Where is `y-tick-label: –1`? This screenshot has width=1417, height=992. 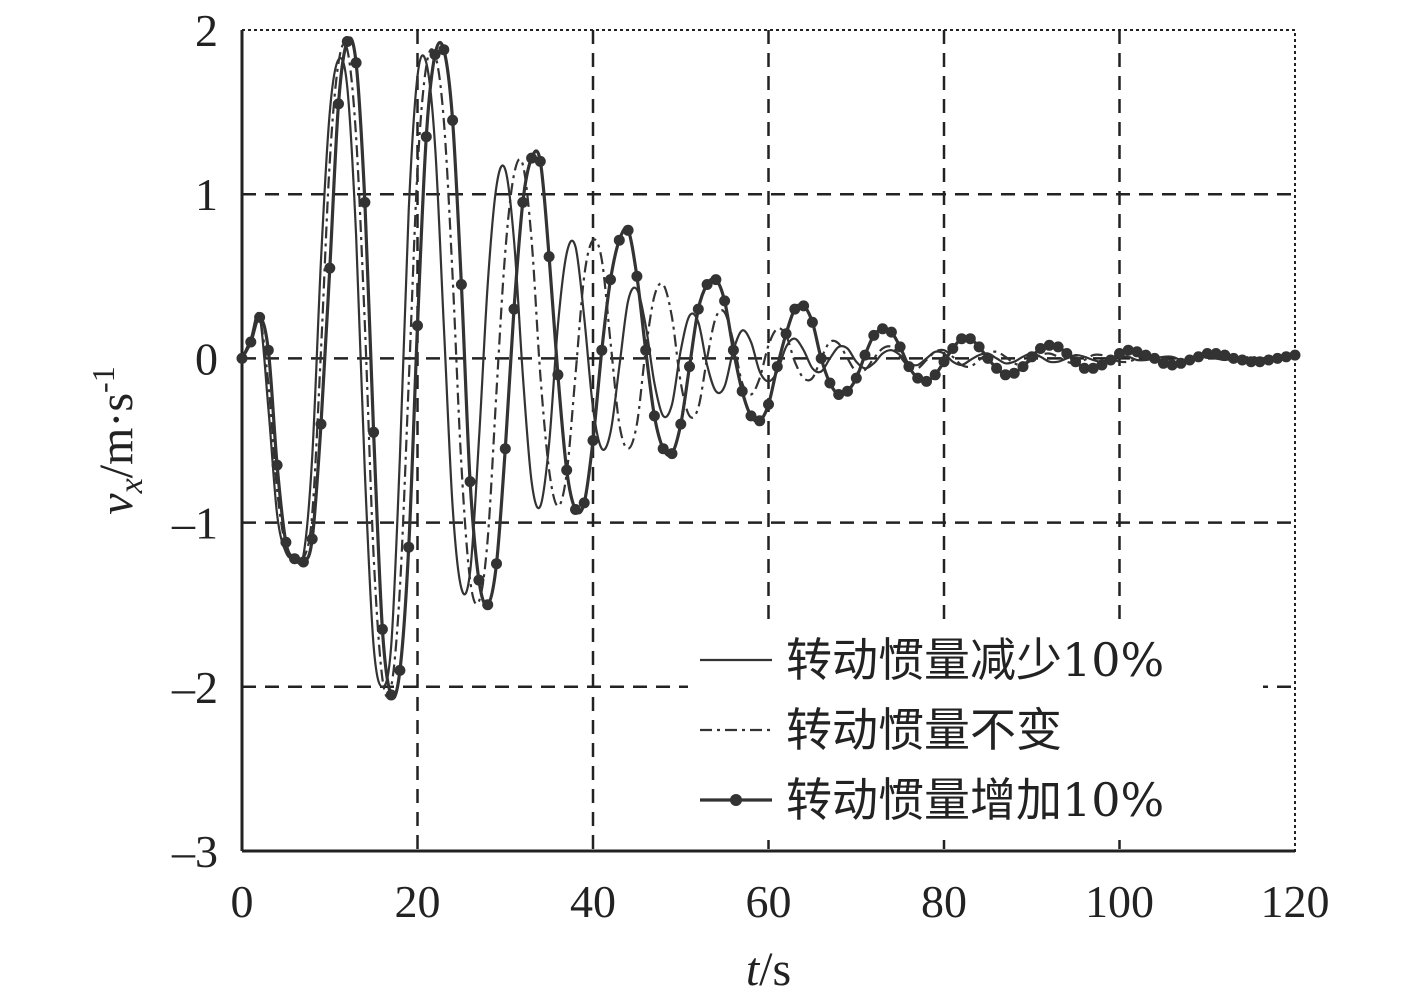 y-tick-label: –1 is located at coordinates (194, 523).